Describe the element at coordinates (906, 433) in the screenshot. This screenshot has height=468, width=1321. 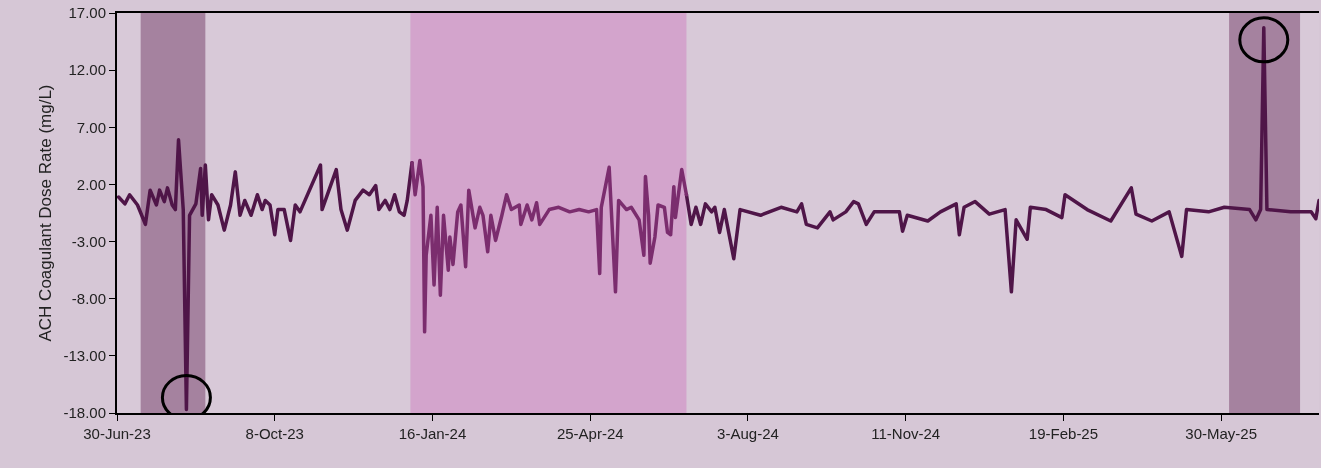
I see `x-tick-label: 11-Nov-24` at that location.